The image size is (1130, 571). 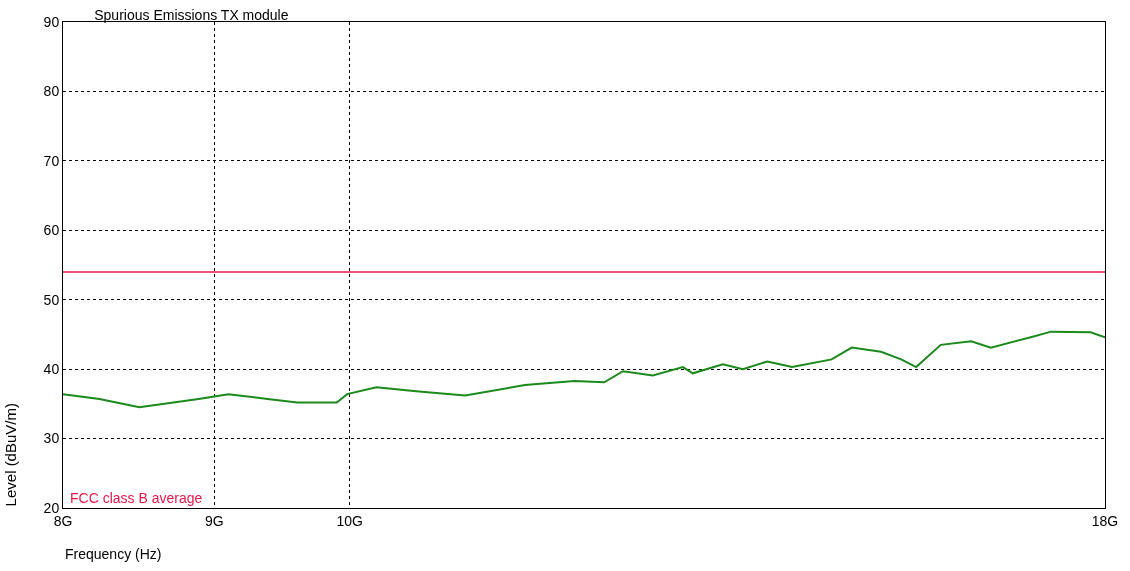 I want to click on y-tick-label: 70, so click(x=51, y=160).